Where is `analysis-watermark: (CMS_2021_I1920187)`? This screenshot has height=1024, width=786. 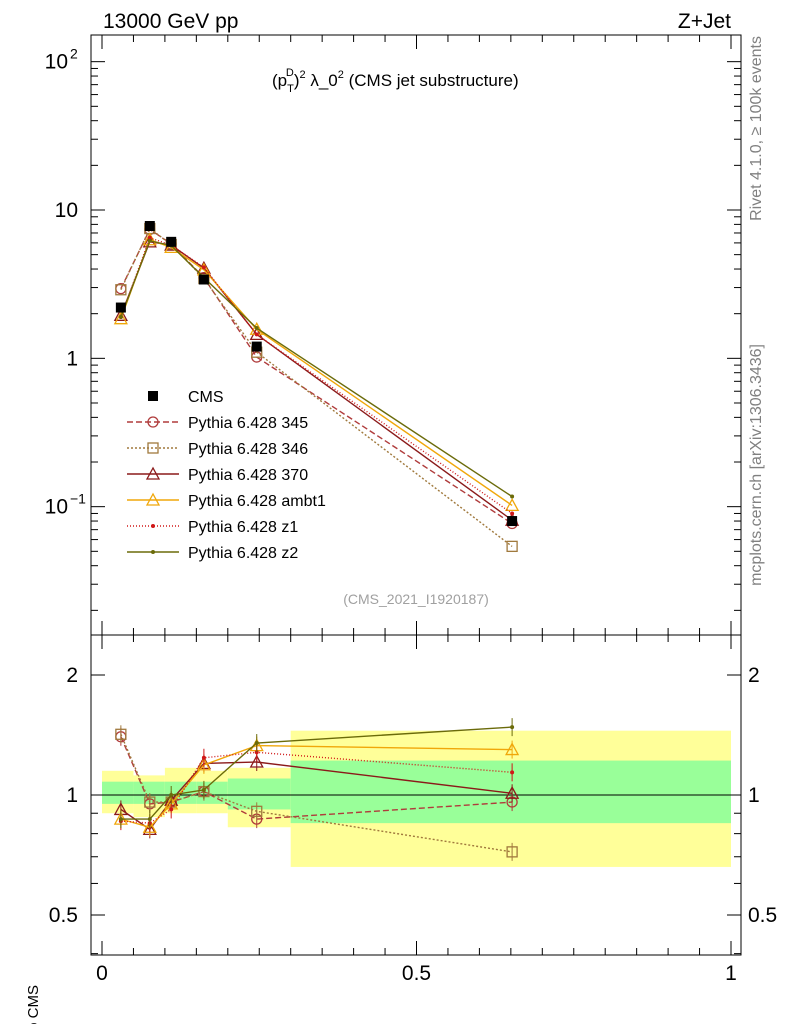 analysis-watermark: (CMS_2021_I1920187) is located at coordinates (416, 599).